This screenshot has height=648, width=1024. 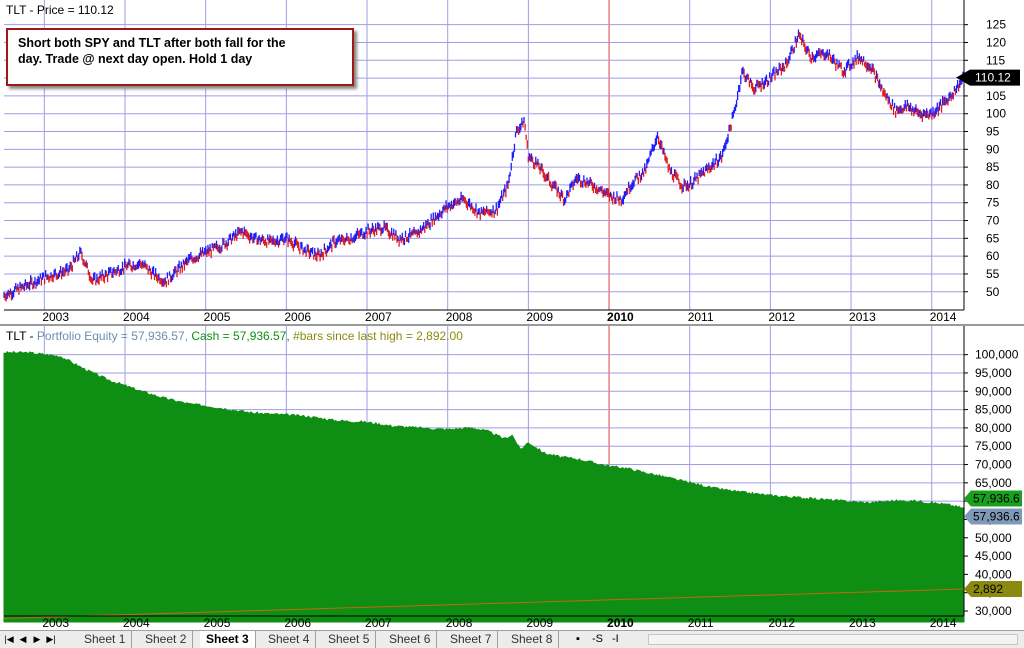 What do you see at coordinates (23, 639) in the screenshot?
I see `prev-sheet-icon: ◀` at bounding box center [23, 639].